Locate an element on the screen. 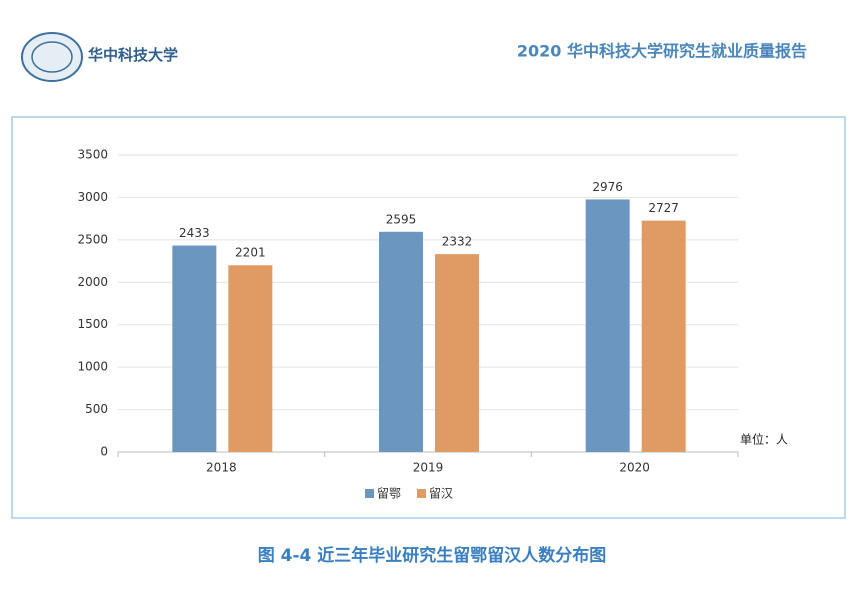 Image resolution: width=865 pixels, height=591 pixels. y-tick-label: 3000 is located at coordinates (92, 197).